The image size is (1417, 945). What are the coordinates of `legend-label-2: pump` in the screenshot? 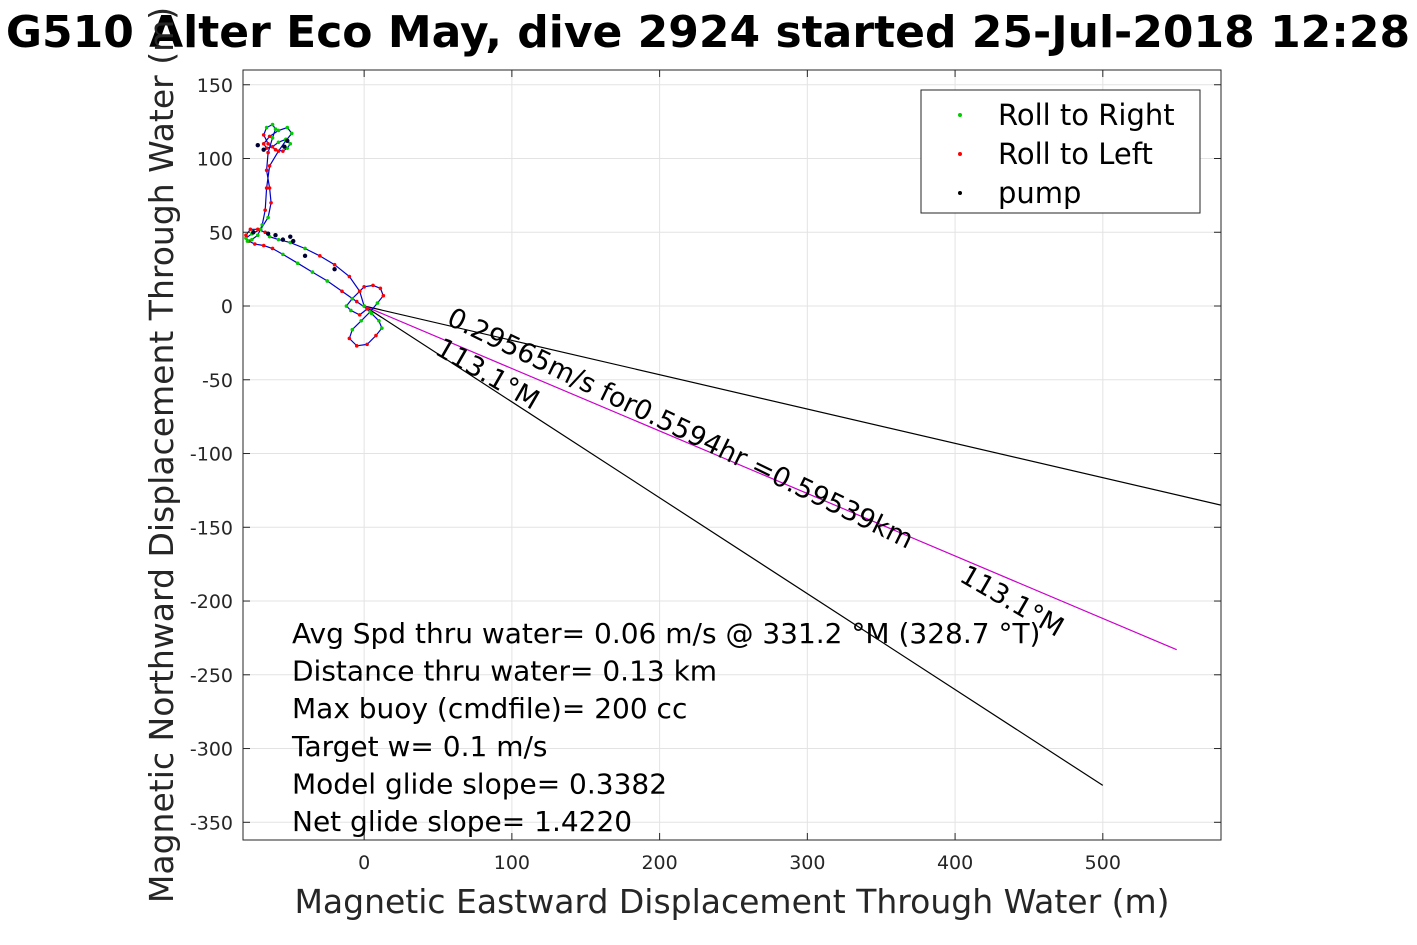 It's located at (1039, 193).